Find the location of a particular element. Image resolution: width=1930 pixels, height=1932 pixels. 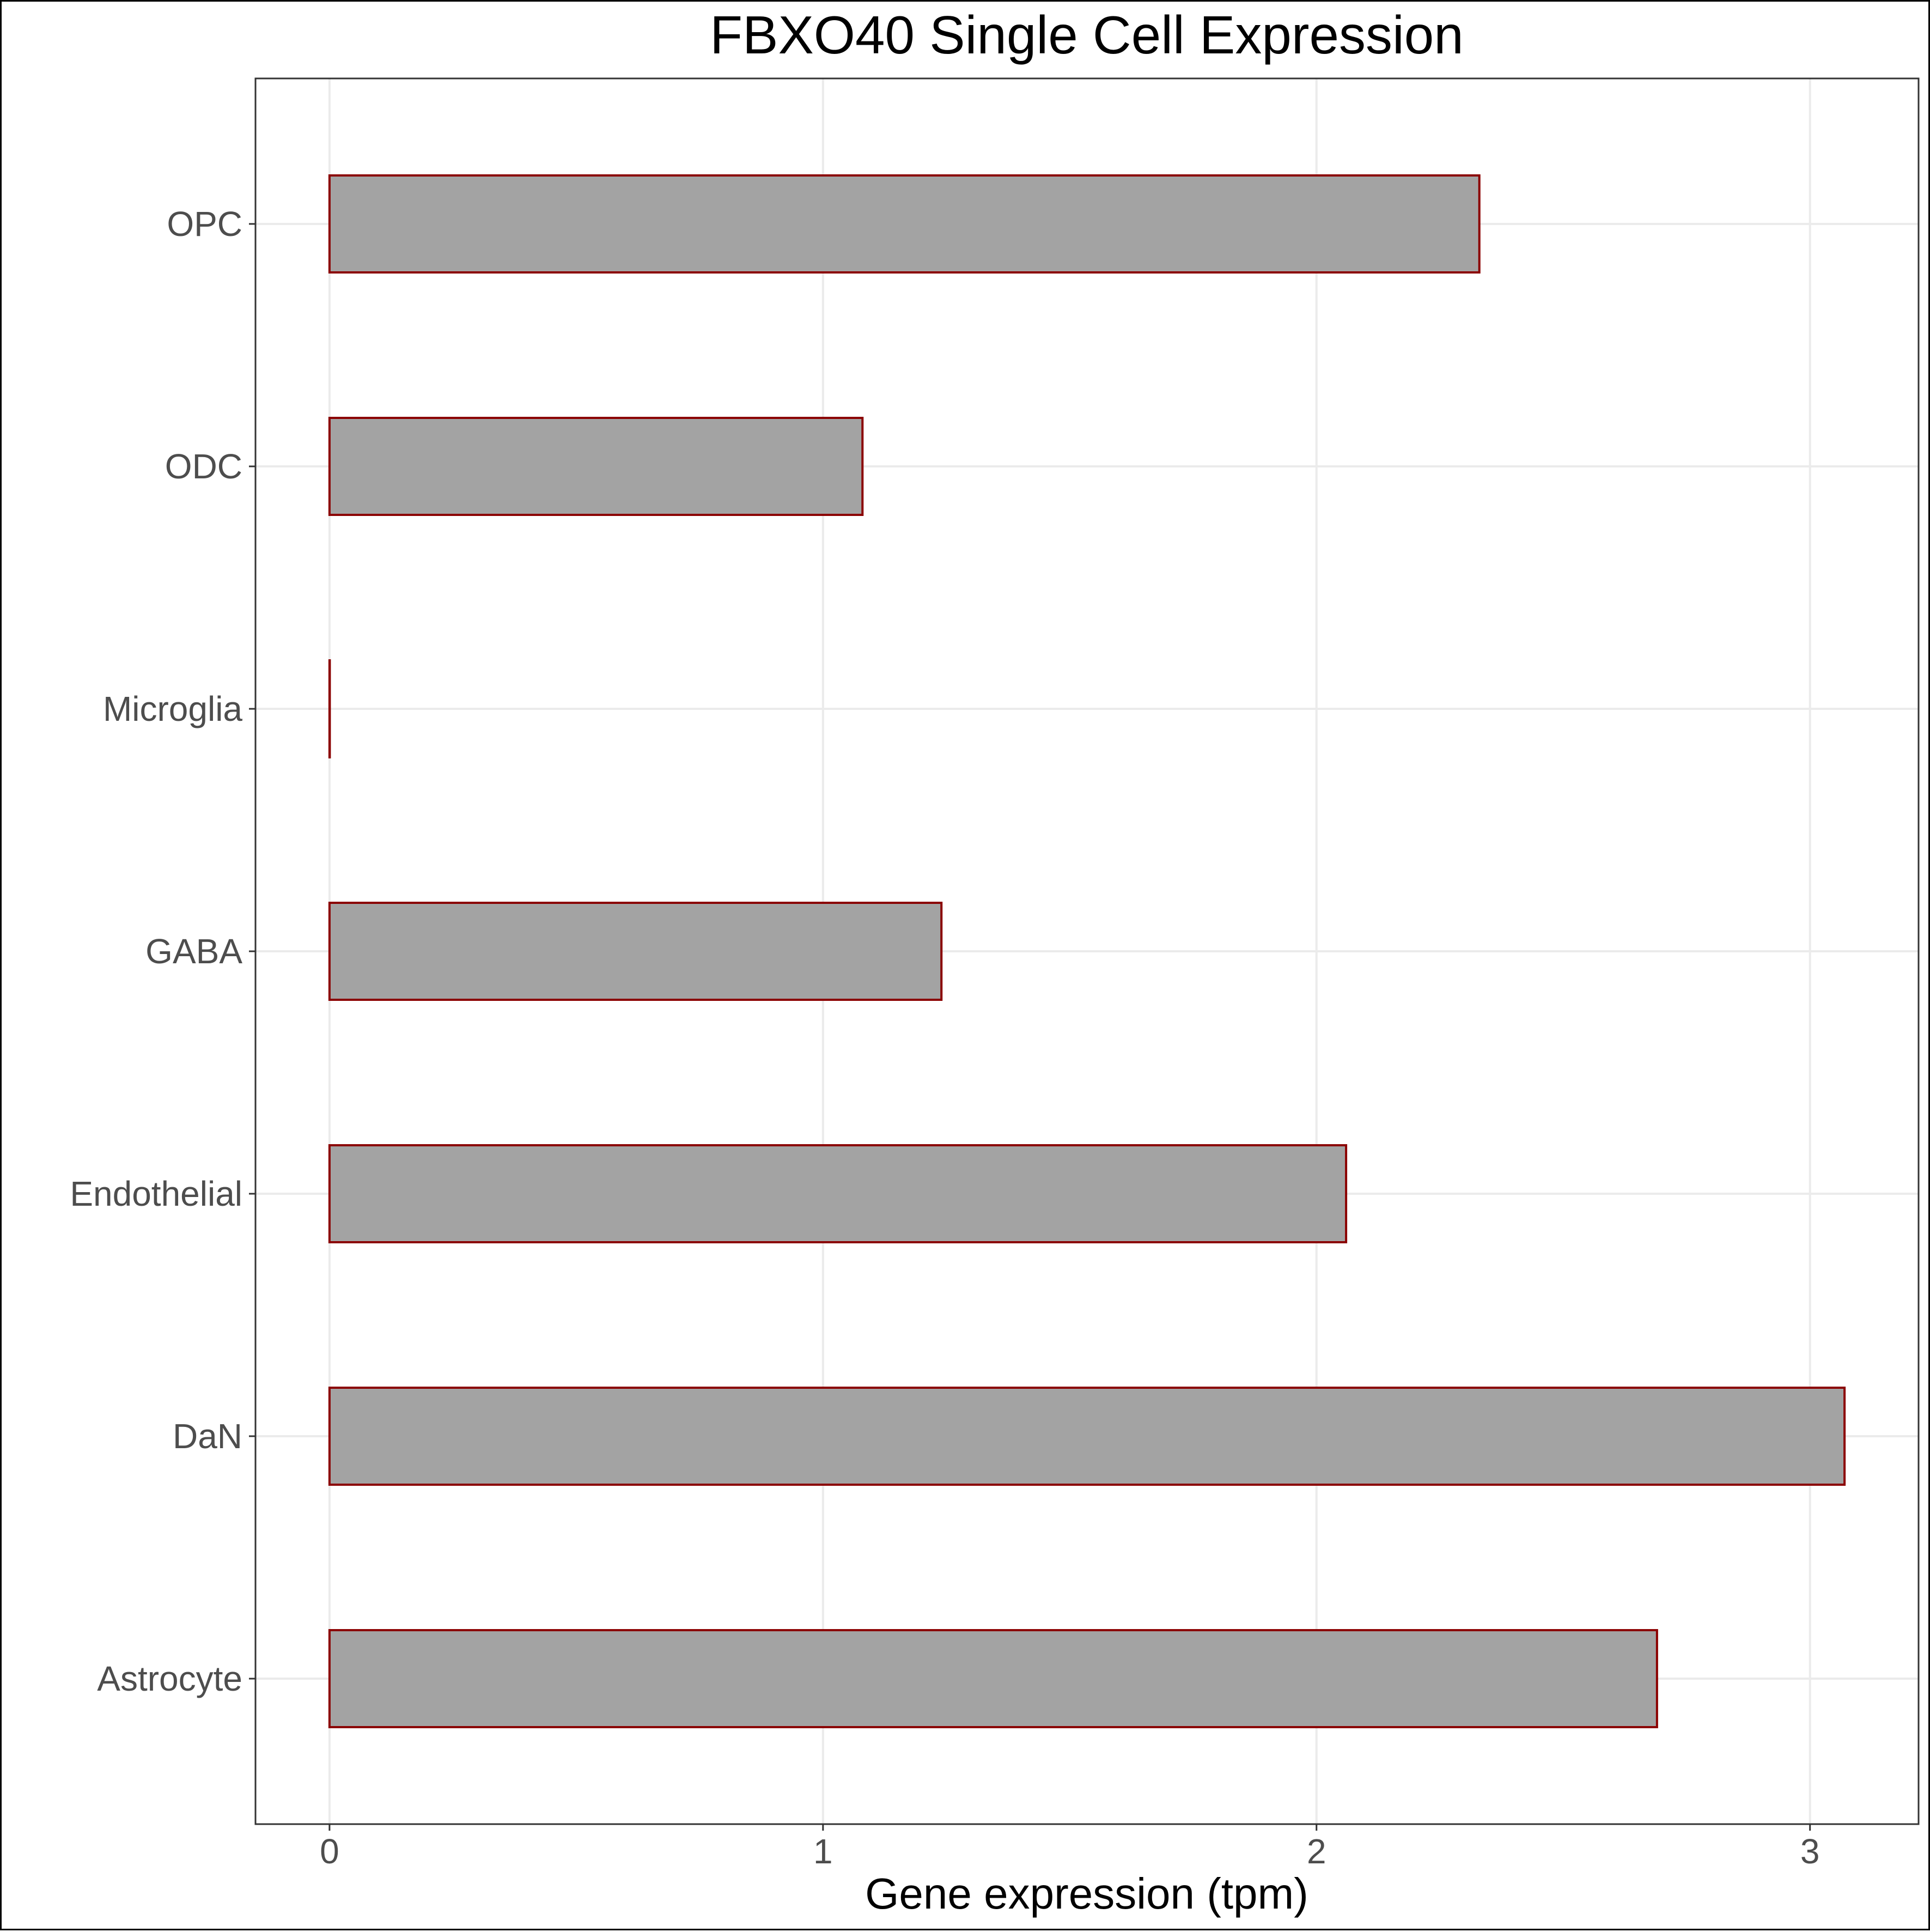

y-tick-label-odc: ODC is located at coordinates (203, 467).